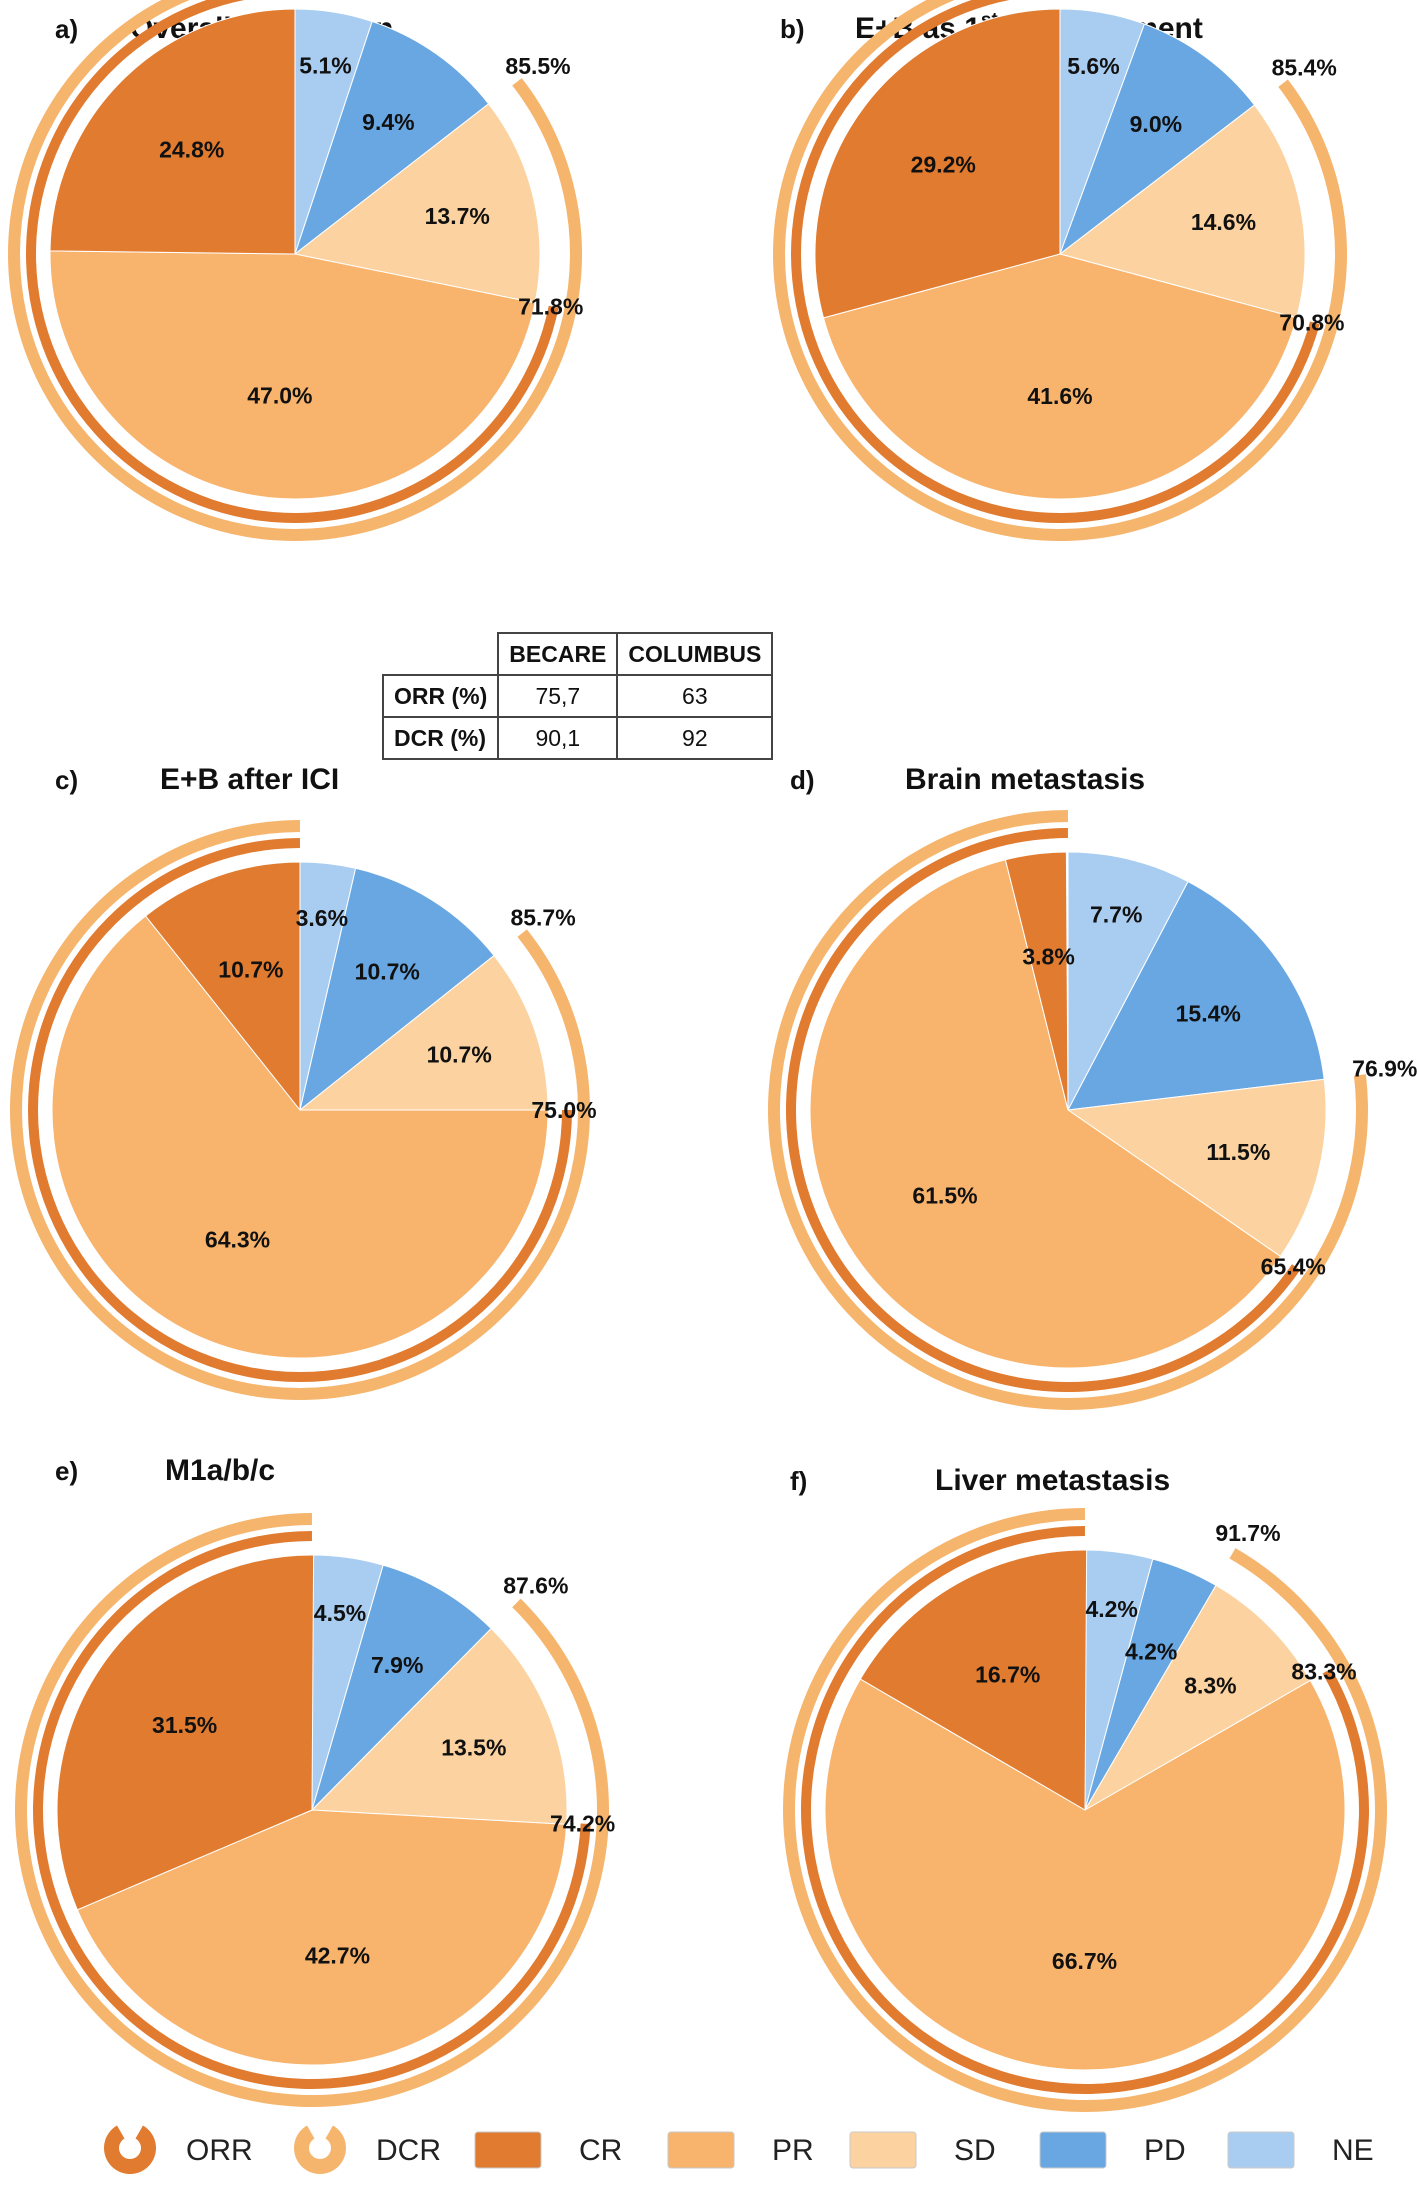 The width and height of the screenshot is (1417, 2205). Describe the element at coordinates (1073, 2150) in the screenshot. I see `legend-swatch-pd` at that location.